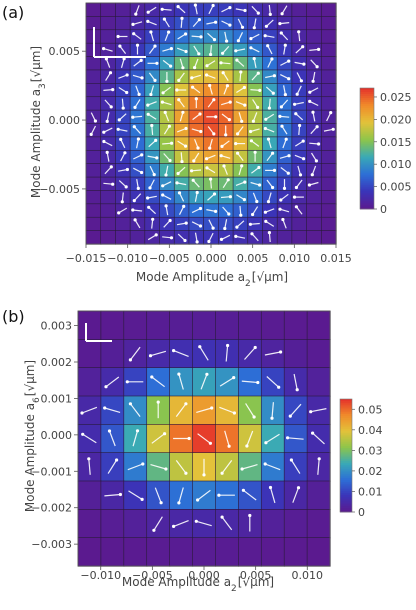 The width and height of the screenshot is (416, 610). What do you see at coordinates (370, 471) in the screenshot?
I see `colorbar-tick-label: 0.02` at bounding box center [370, 471].